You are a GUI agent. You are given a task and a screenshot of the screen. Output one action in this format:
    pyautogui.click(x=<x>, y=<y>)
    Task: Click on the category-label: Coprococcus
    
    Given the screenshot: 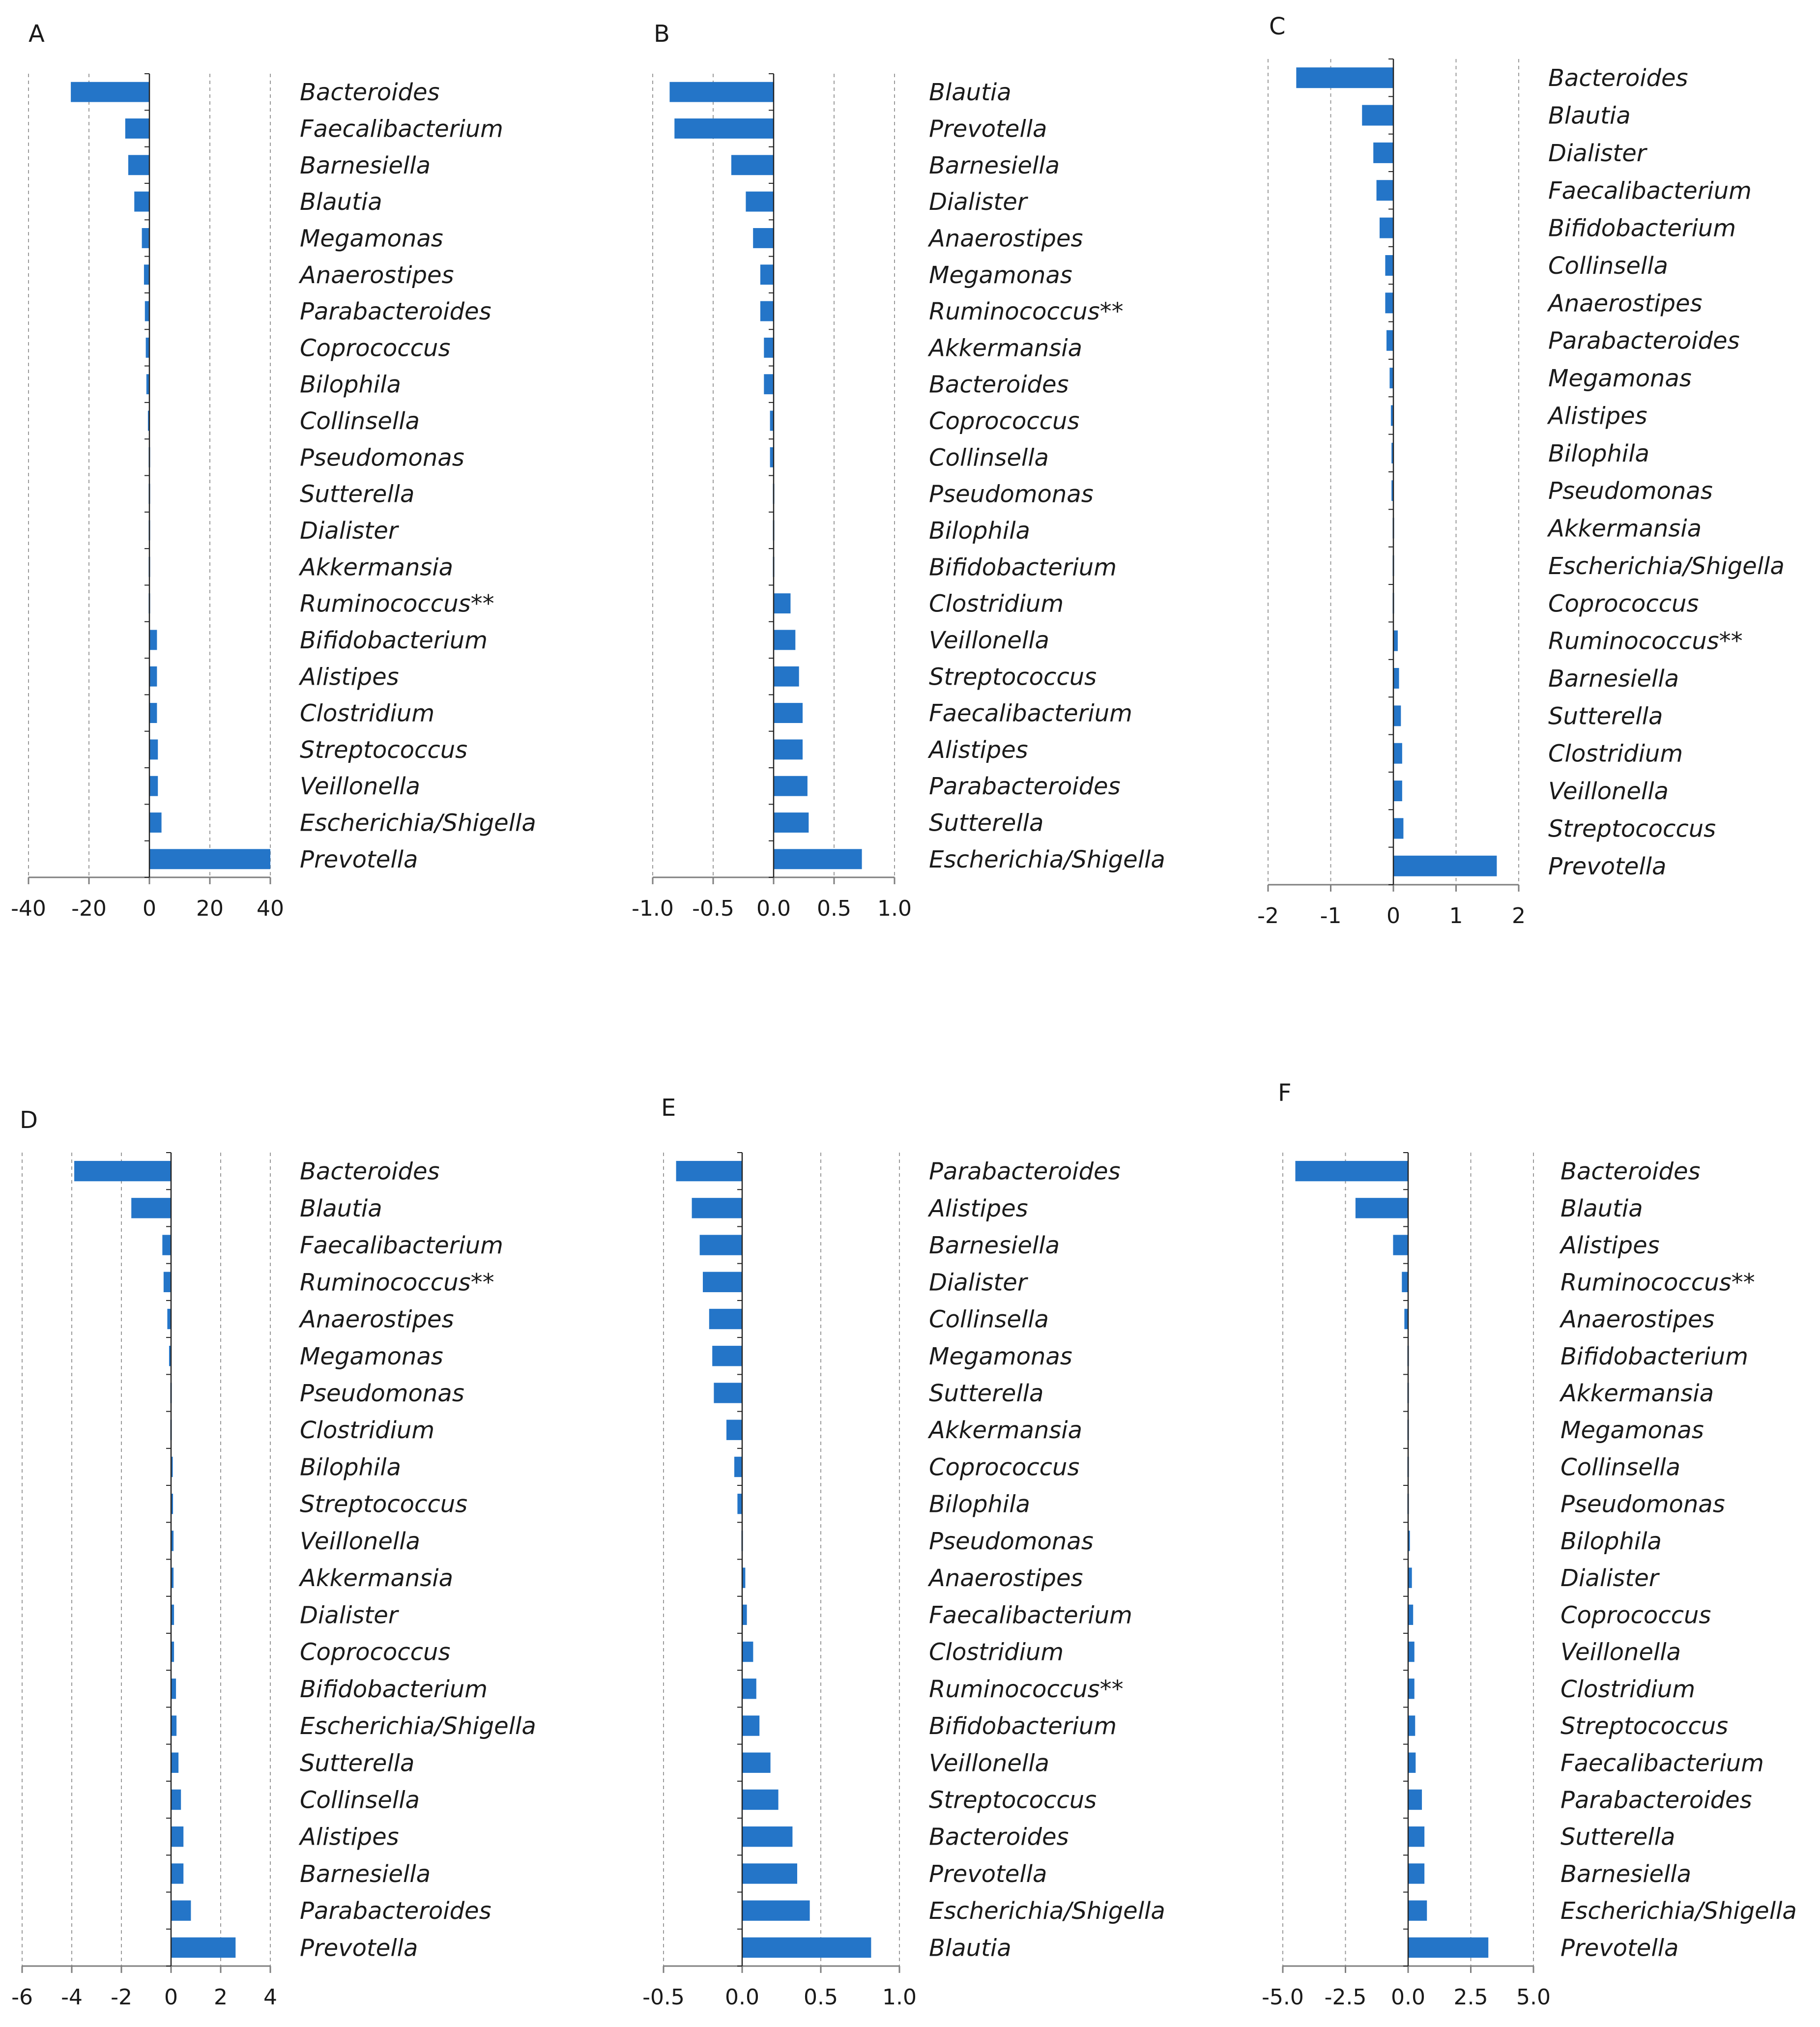 What is the action you would take?
    pyautogui.click(x=375, y=1652)
    